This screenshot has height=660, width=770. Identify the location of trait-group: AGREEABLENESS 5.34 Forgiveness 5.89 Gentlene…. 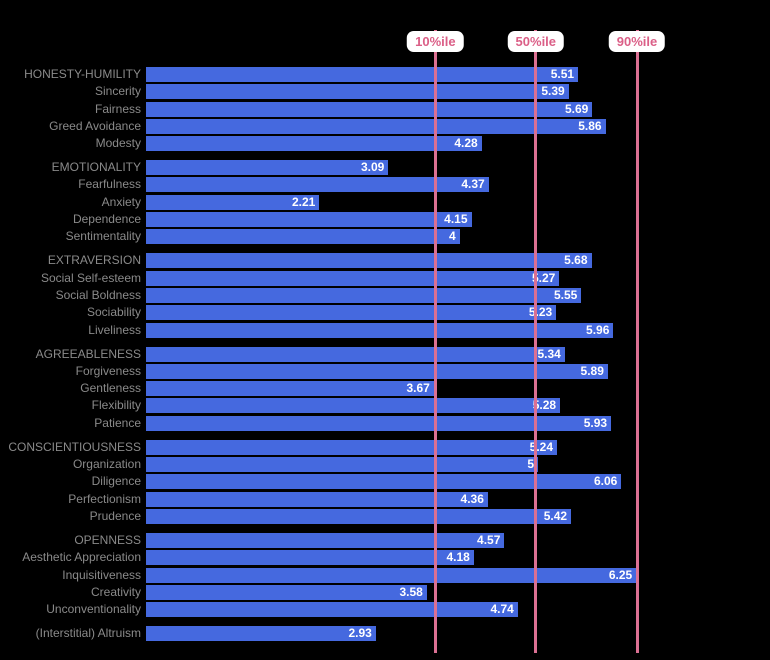
(385, 388).